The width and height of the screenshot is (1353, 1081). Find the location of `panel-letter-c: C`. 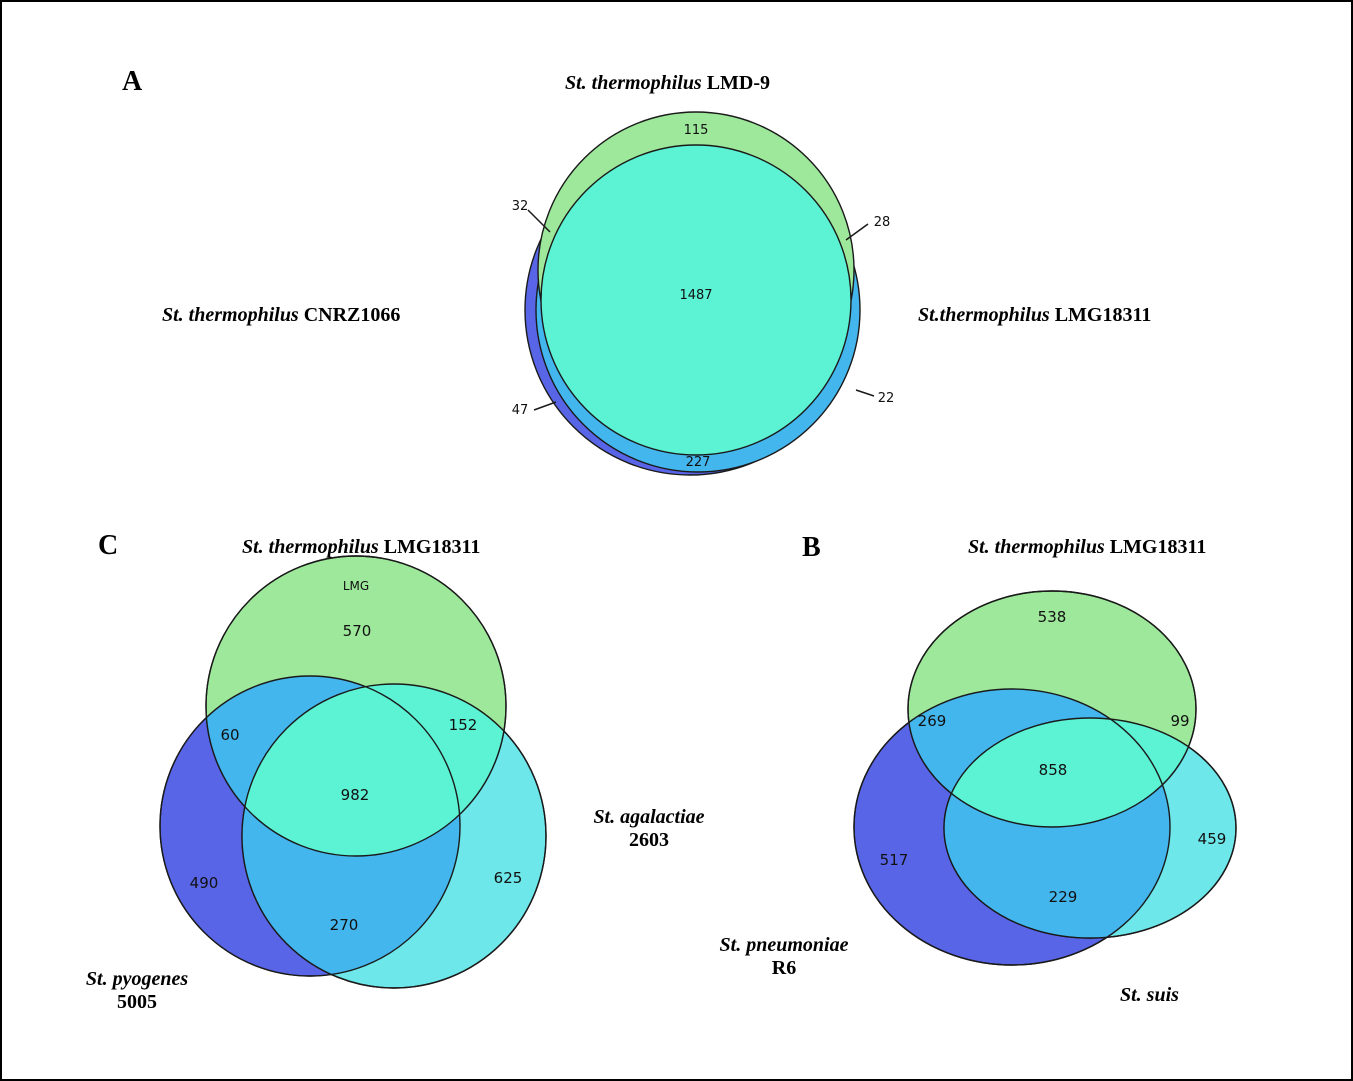

panel-letter-c: C is located at coordinates (108, 545).